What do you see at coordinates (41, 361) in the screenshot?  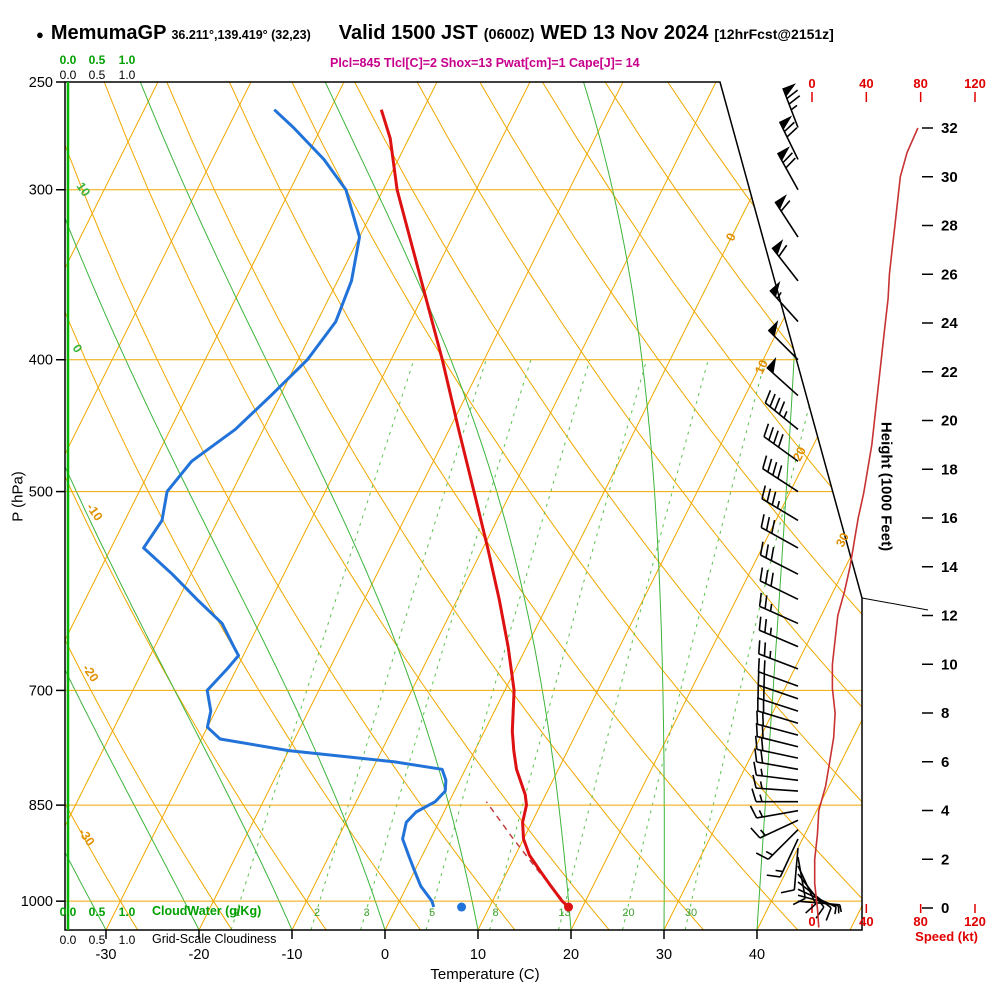 I see `svg-text: 400` at bounding box center [41, 361].